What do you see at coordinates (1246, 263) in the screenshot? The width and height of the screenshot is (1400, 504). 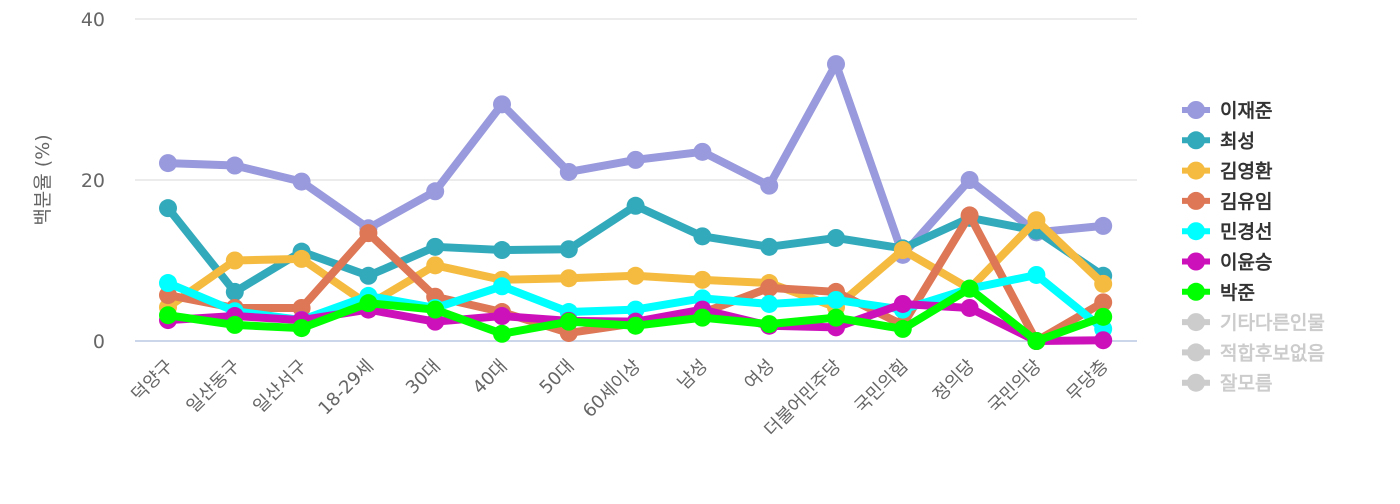 I see `legend-label: 이윤승` at bounding box center [1246, 263].